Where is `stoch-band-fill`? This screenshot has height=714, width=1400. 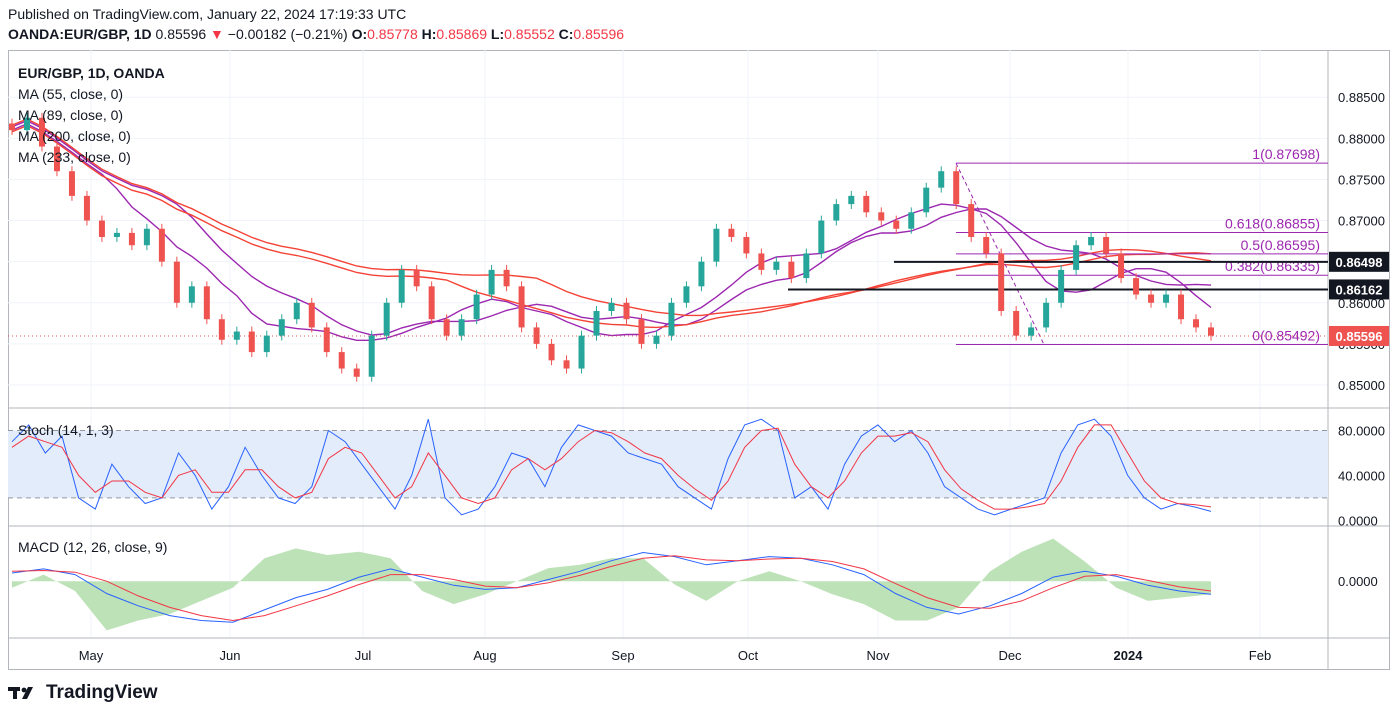
stoch-band-fill is located at coordinates (668, 464).